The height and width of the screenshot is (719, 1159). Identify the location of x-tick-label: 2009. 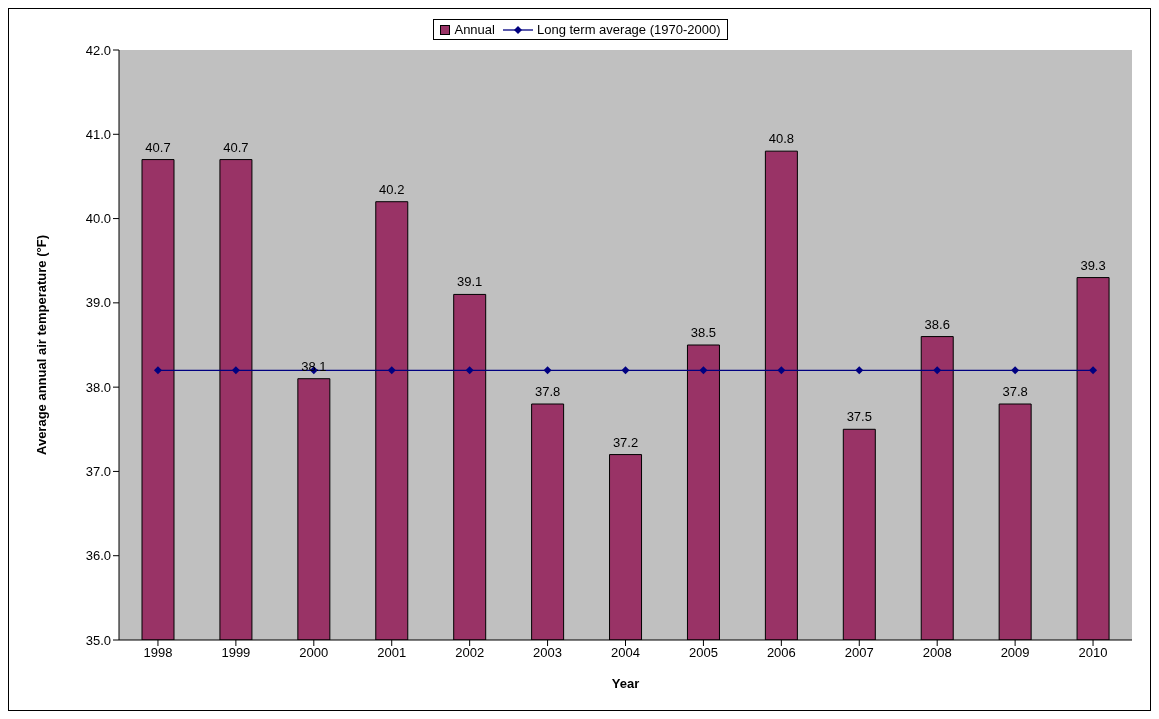
(1015, 653).